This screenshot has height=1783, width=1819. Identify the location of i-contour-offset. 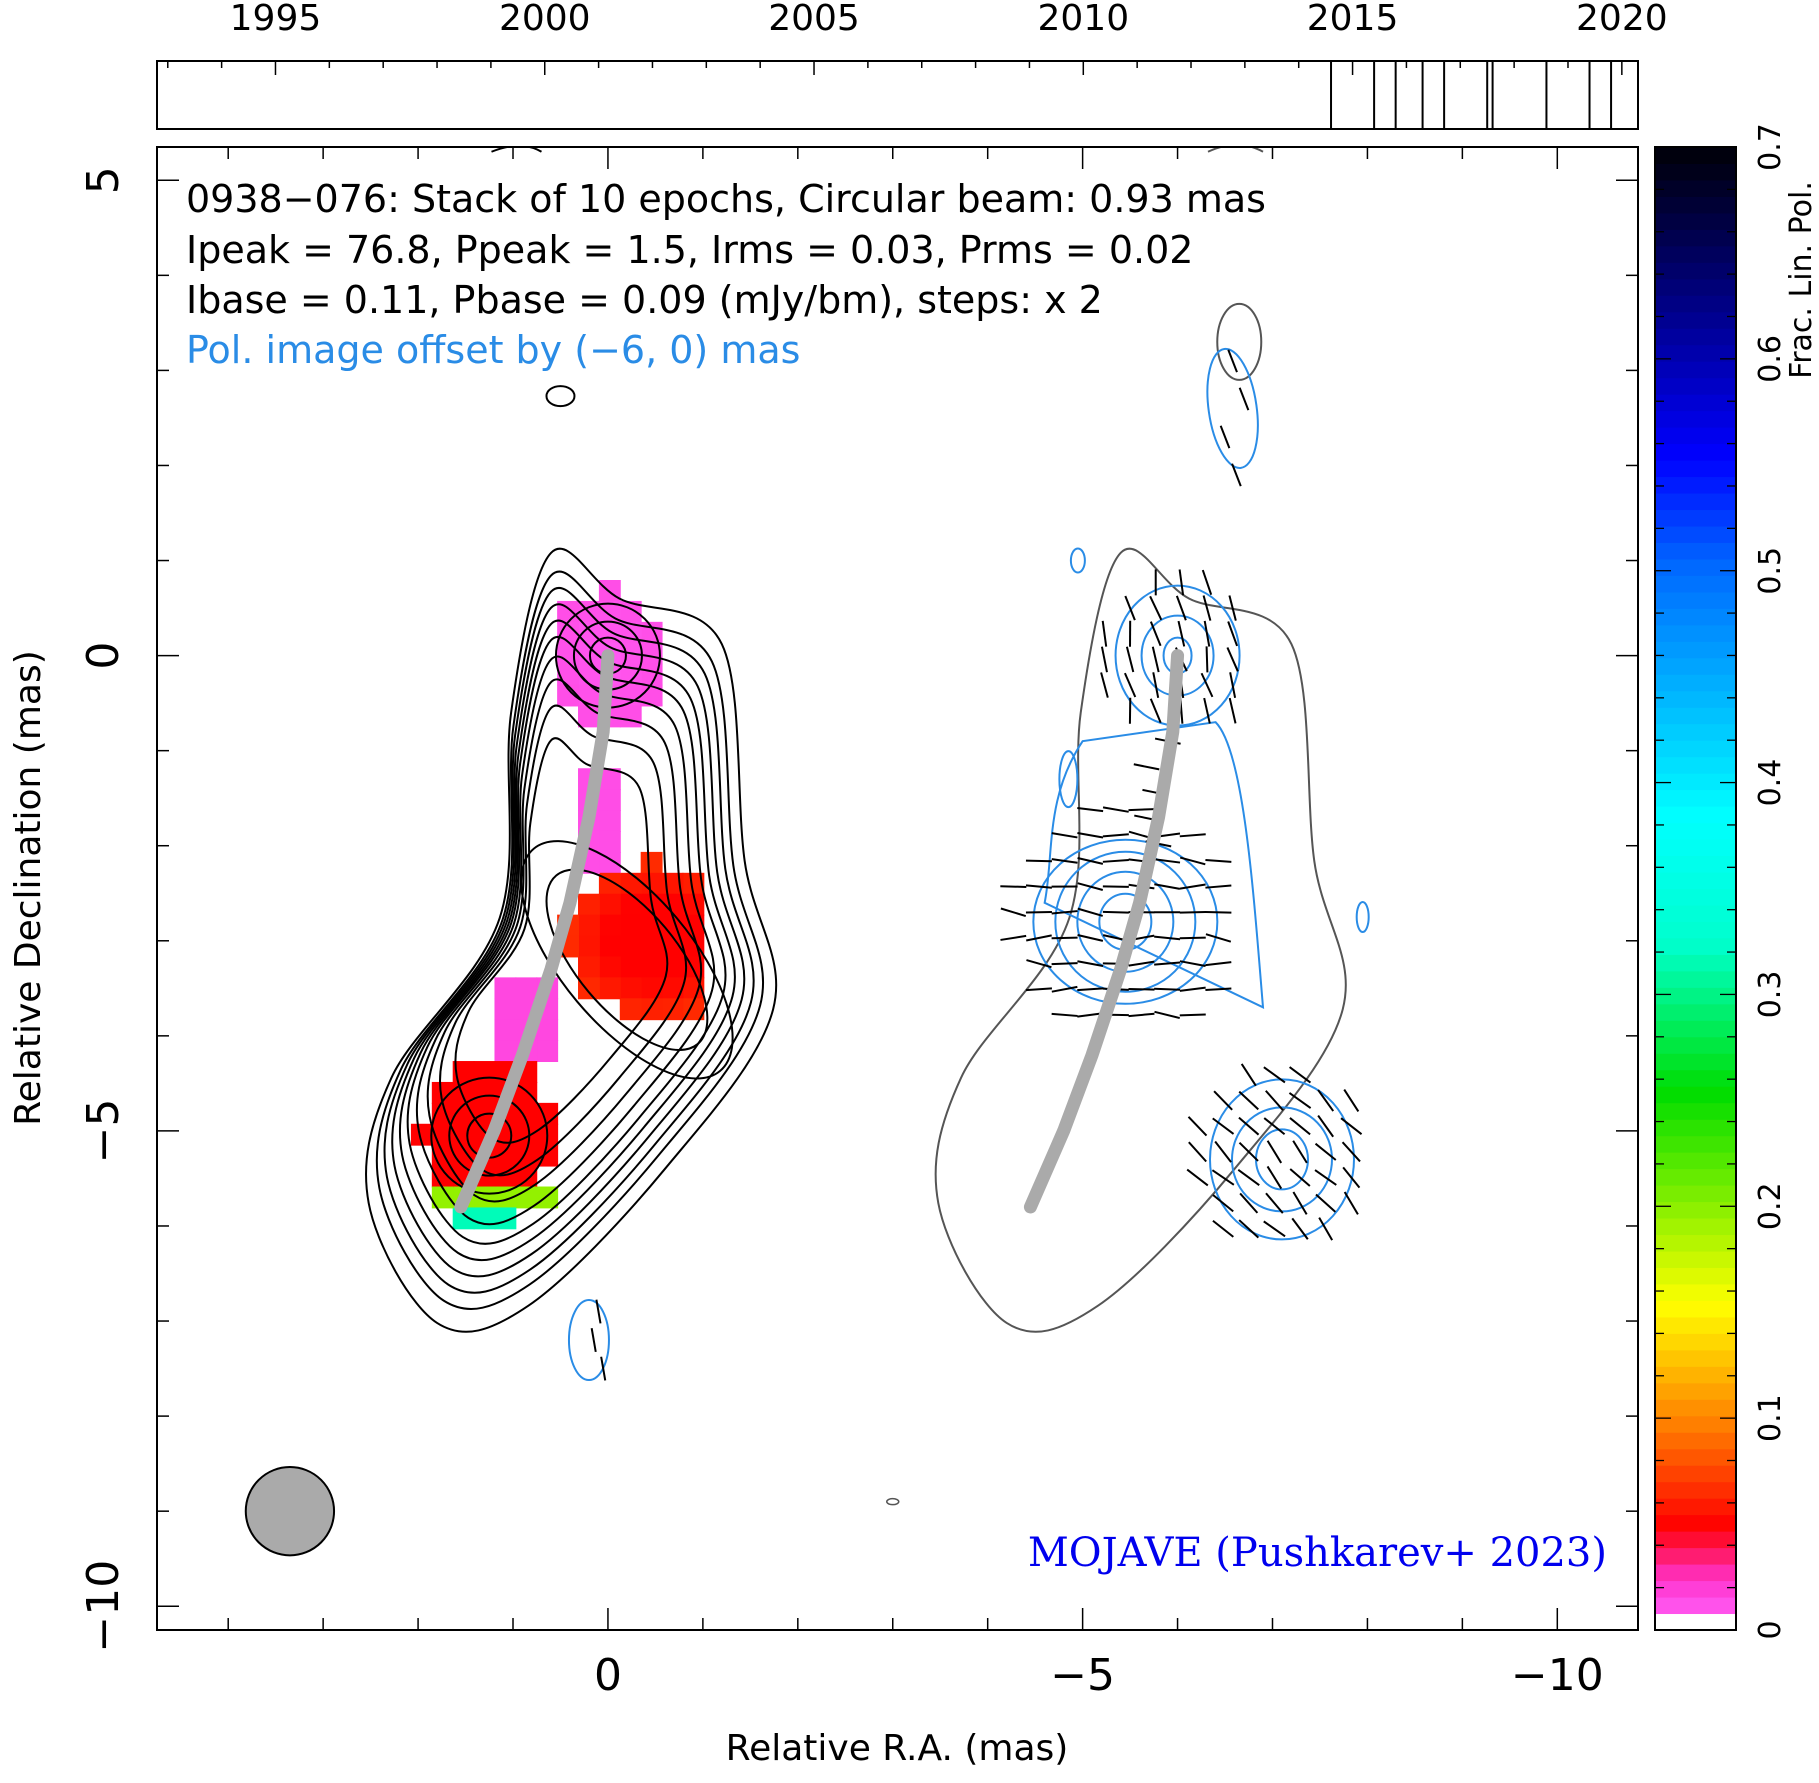
(1141, 940).